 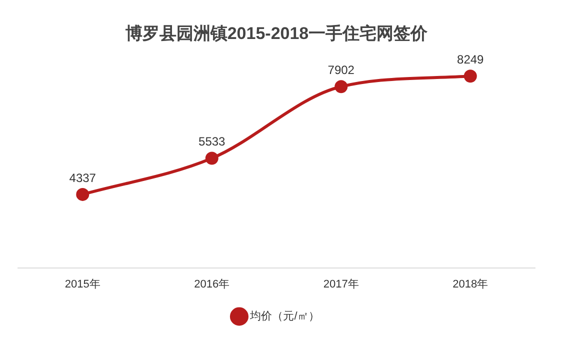 What do you see at coordinates (212, 284) in the screenshot?
I see `x-tick-label: 2016年` at bounding box center [212, 284].